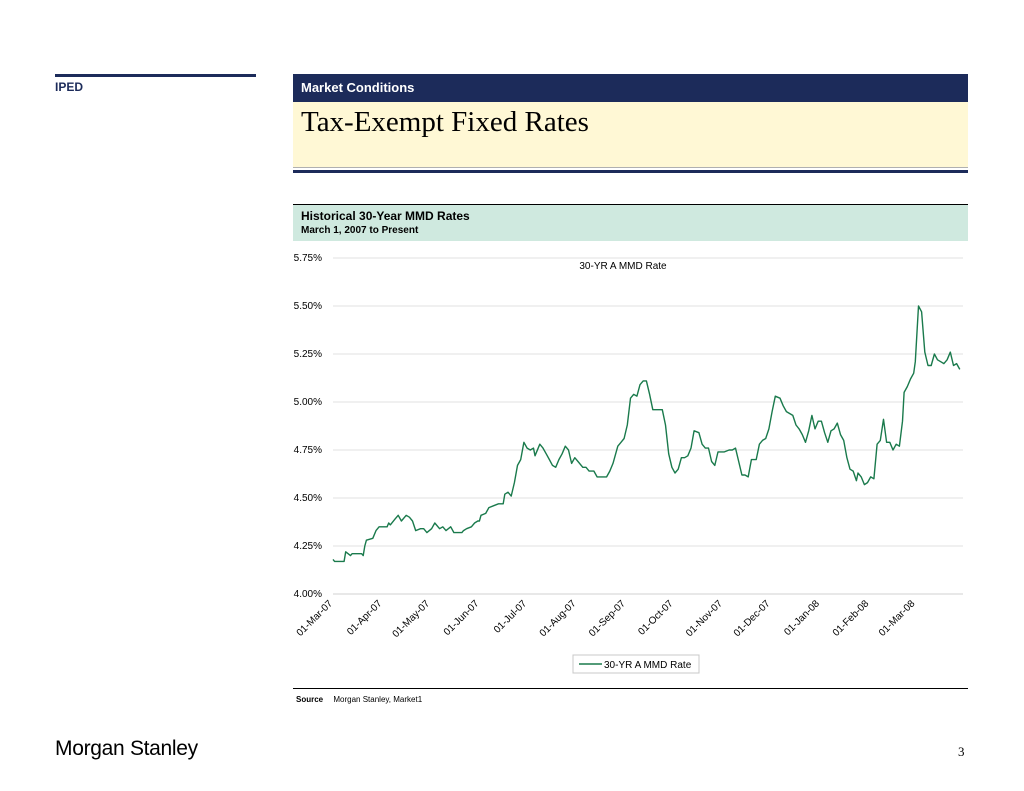 The image size is (1024, 791). What do you see at coordinates (851, 618) in the screenshot?
I see `x-tick-label: 01-Feb-08` at bounding box center [851, 618].